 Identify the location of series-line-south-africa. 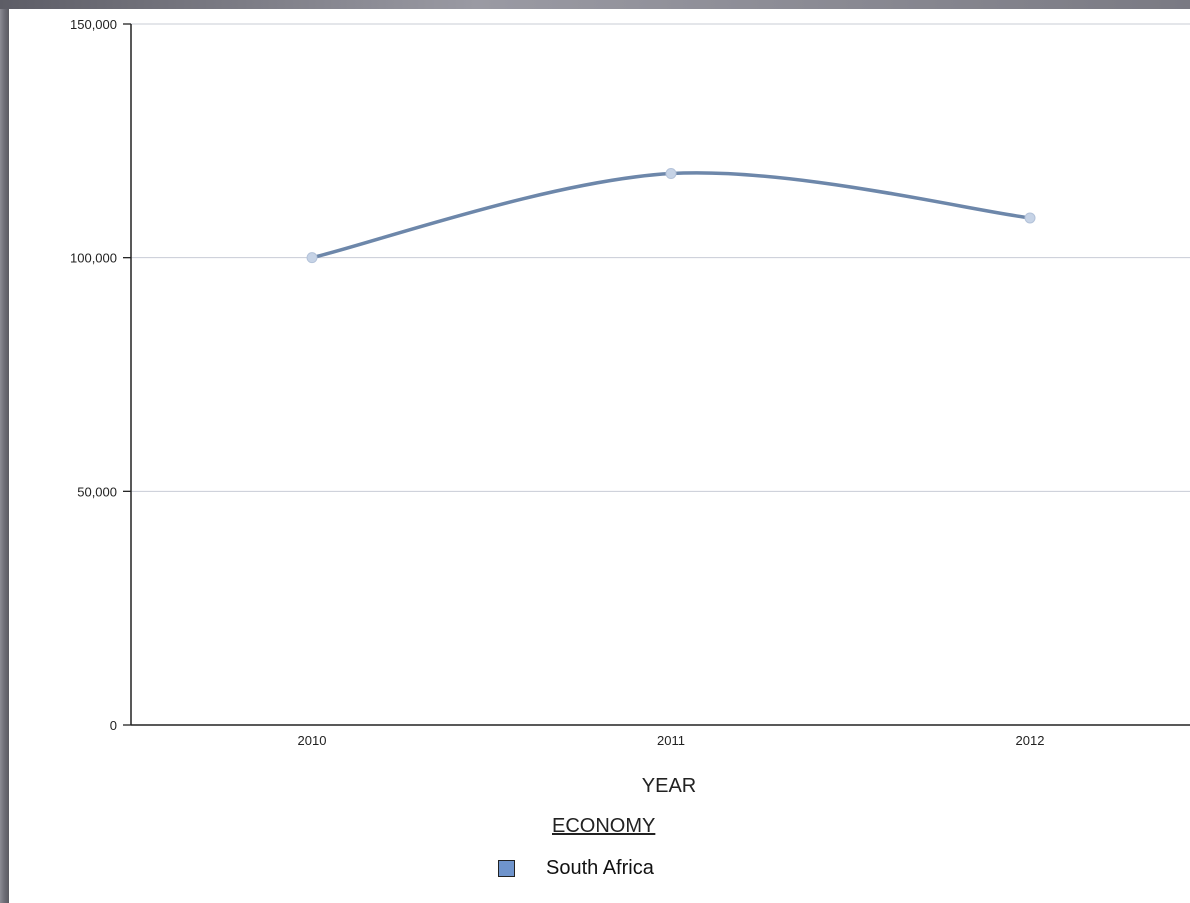
(671, 215).